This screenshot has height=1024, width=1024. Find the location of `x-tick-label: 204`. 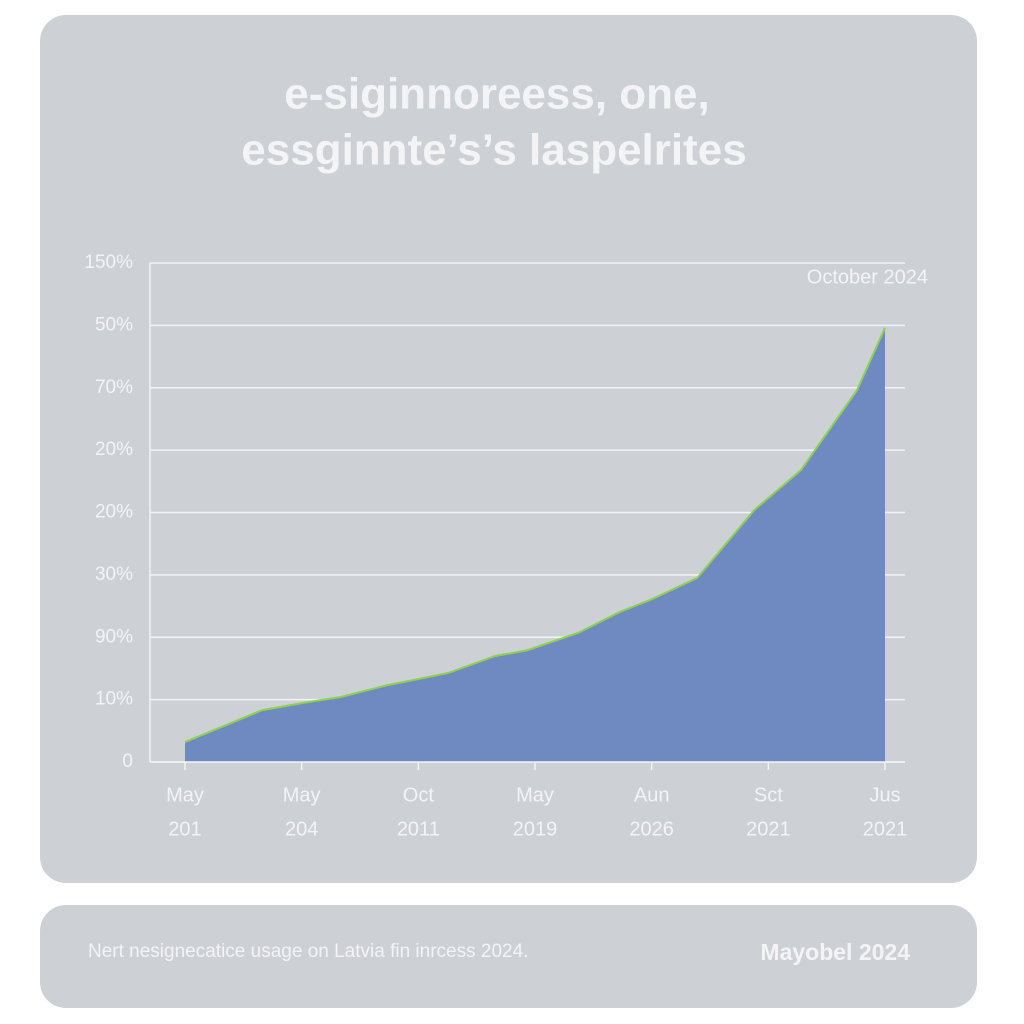

x-tick-label: 204 is located at coordinates (301, 829).